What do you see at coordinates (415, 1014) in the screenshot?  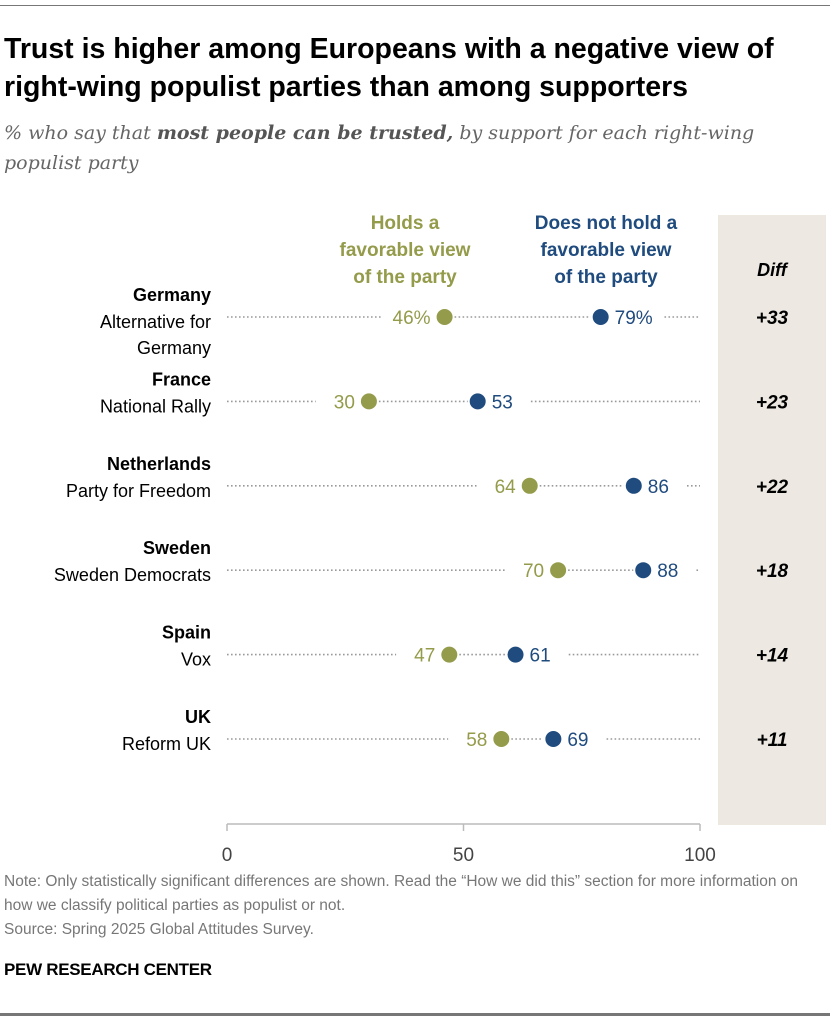 I see `bottom-rule` at bounding box center [415, 1014].